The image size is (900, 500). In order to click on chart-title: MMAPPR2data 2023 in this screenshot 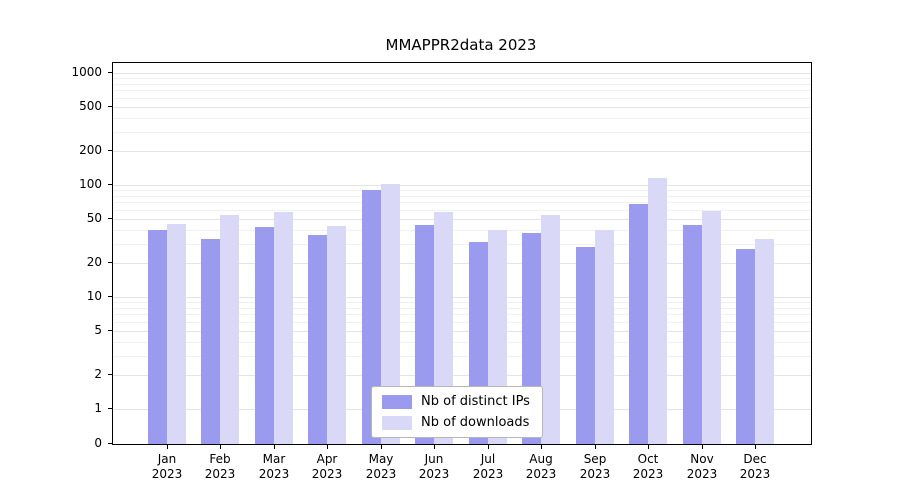, I will do `click(461, 45)`.